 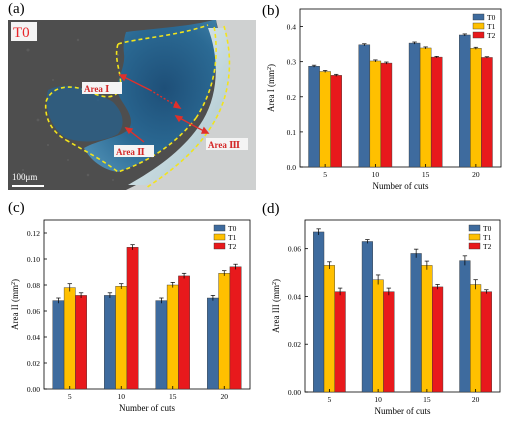 I want to click on y-tick-label: 0.10, so click(x=33, y=259).